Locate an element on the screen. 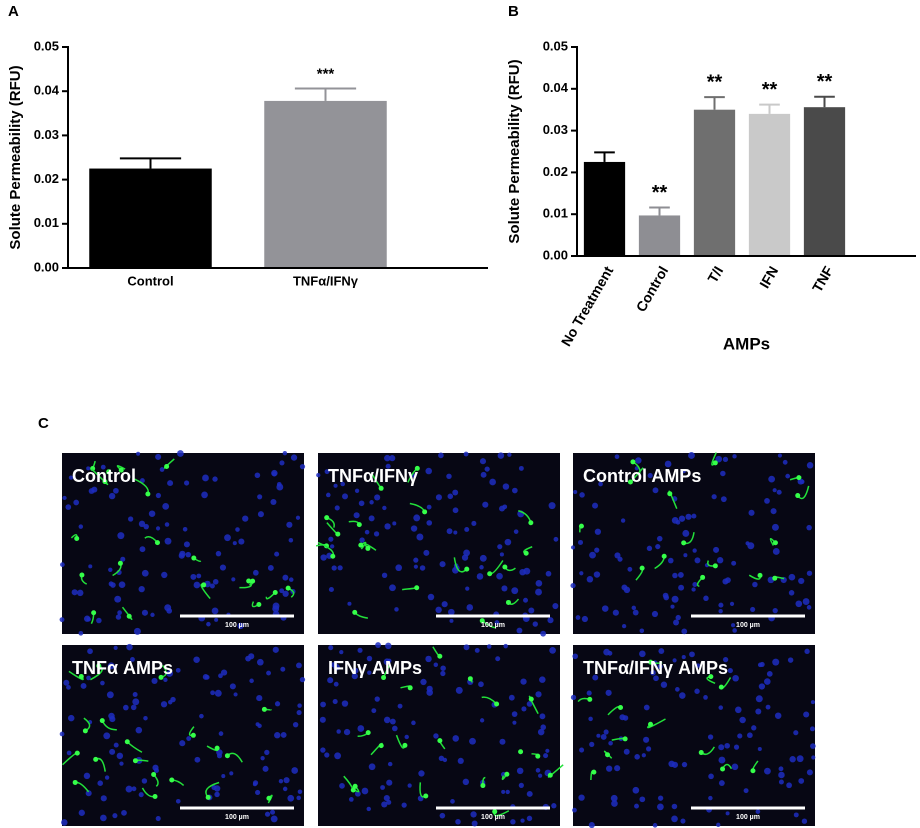  y-tick-label: 0.05 is located at coordinates (46, 45).